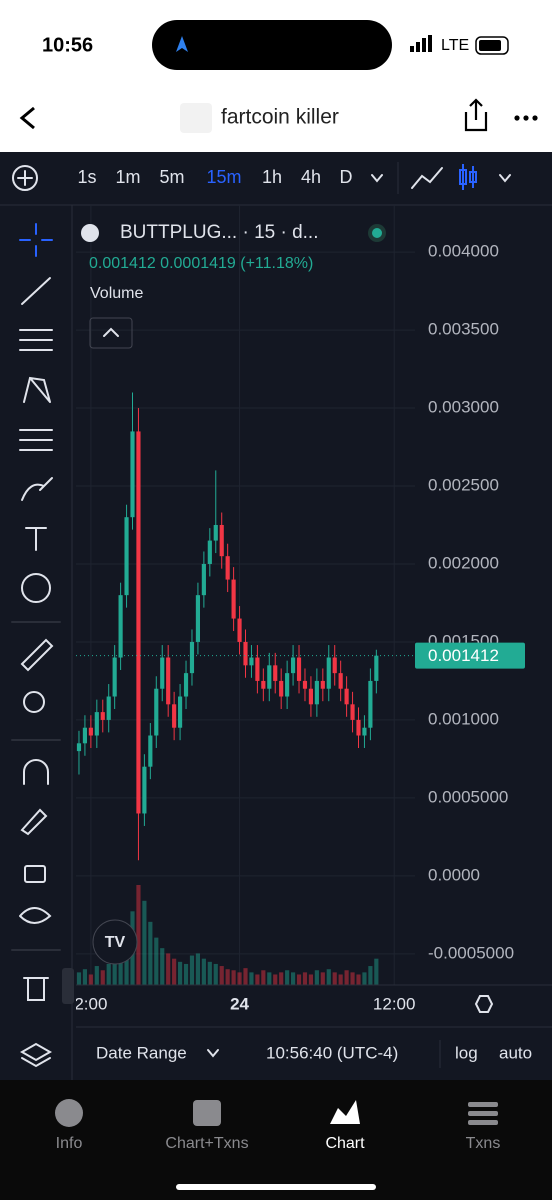 The width and height of the screenshot is (552, 1200). Describe the element at coordinates (37, 489) in the screenshot. I see `brush-tool` at that location.